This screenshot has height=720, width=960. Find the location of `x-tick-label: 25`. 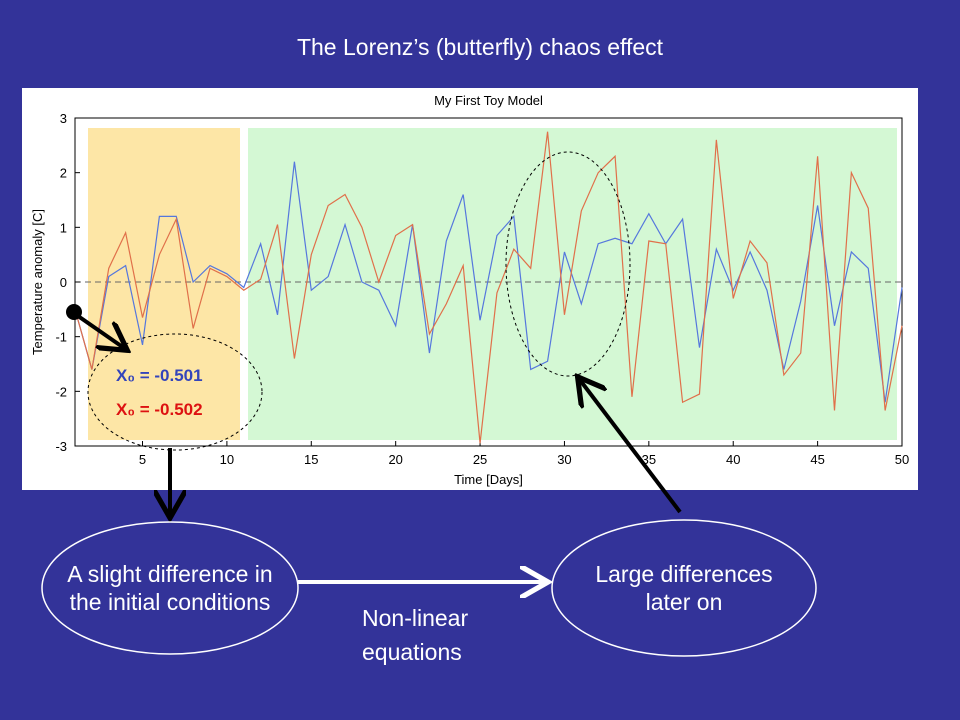

x-tick-label: 25 is located at coordinates (480, 459).